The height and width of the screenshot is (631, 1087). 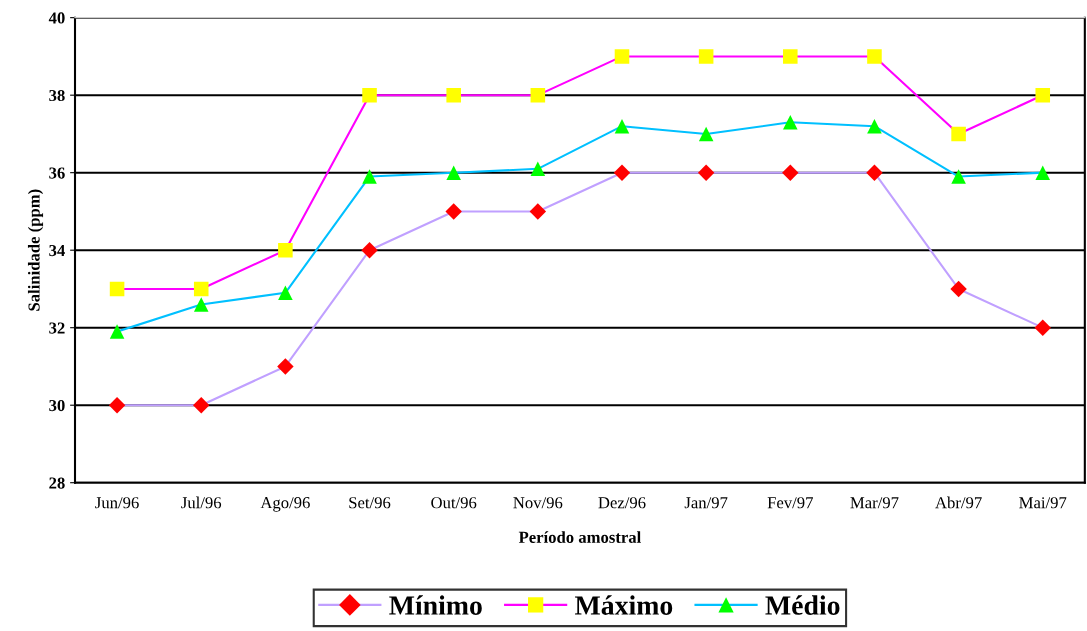 What do you see at coordinates (1043, 503) in the screenshot?
I see `x-tick-label: Mai/97` at bounding box center [1043, 503].